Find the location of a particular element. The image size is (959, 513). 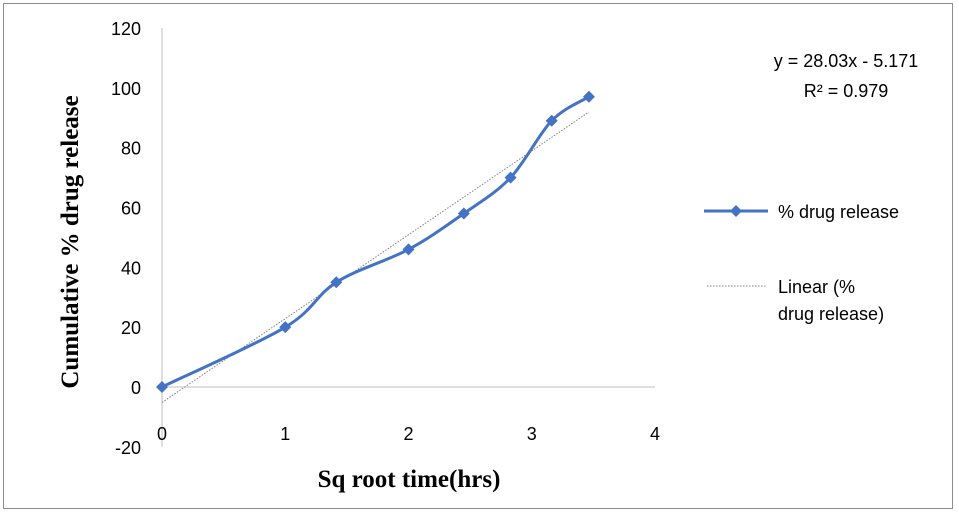

y-tick-label: 0 is located at coordinates (136, 388).